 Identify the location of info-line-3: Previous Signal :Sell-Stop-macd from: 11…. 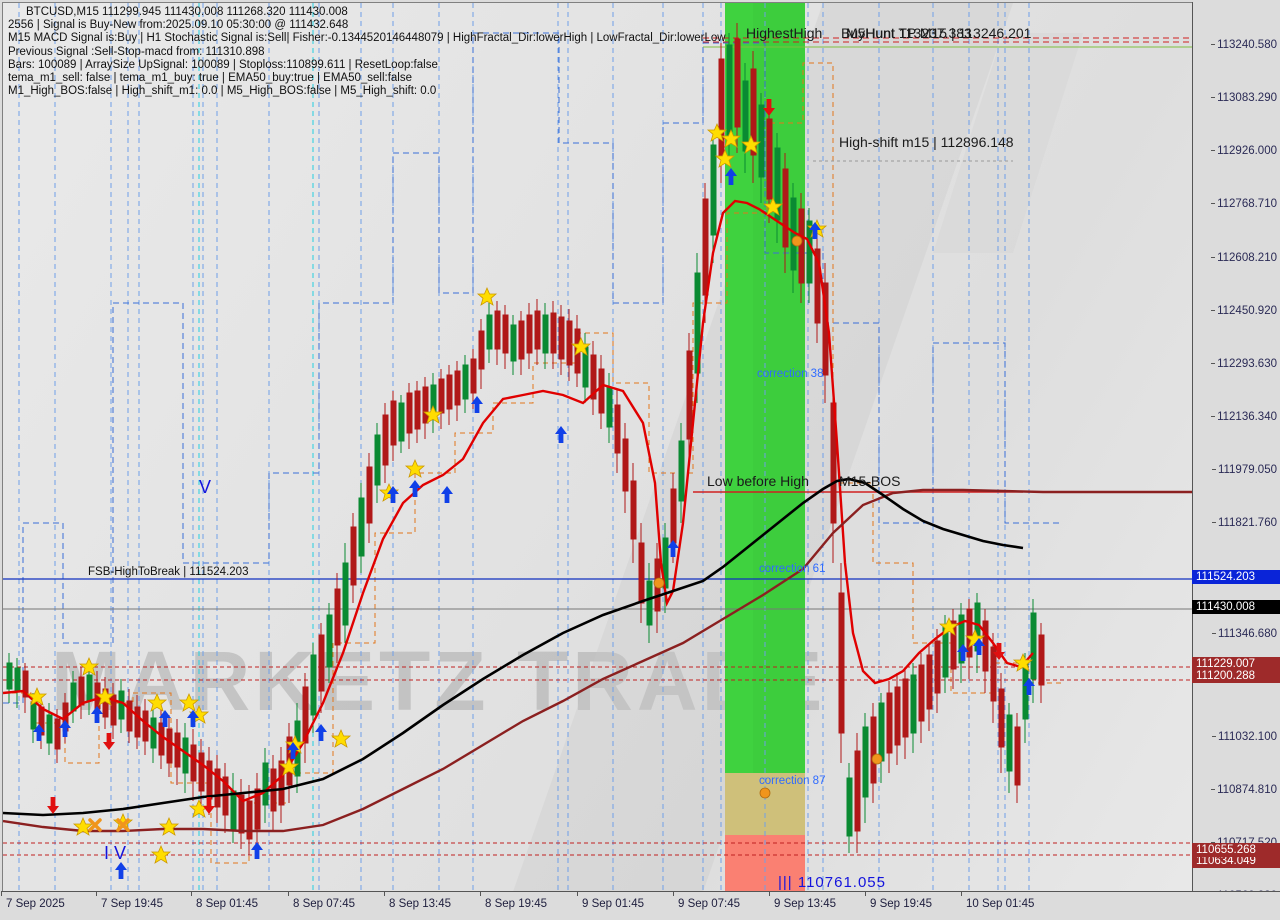
(136, 51).